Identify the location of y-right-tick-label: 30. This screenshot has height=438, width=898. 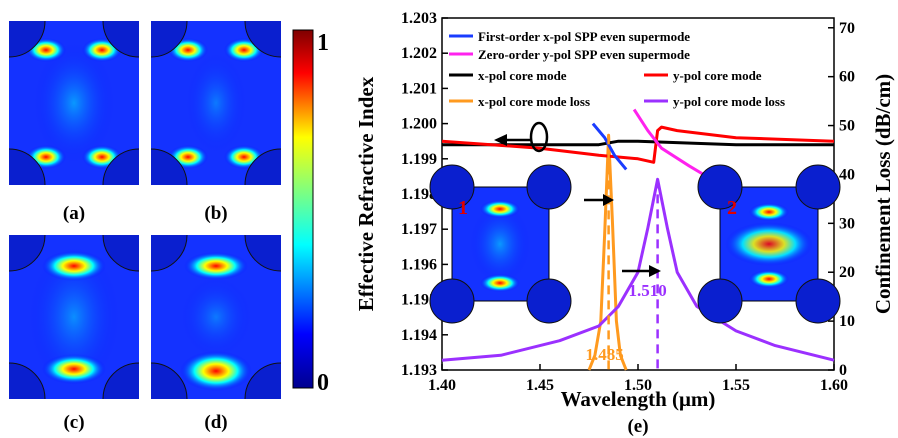
(847, 223).